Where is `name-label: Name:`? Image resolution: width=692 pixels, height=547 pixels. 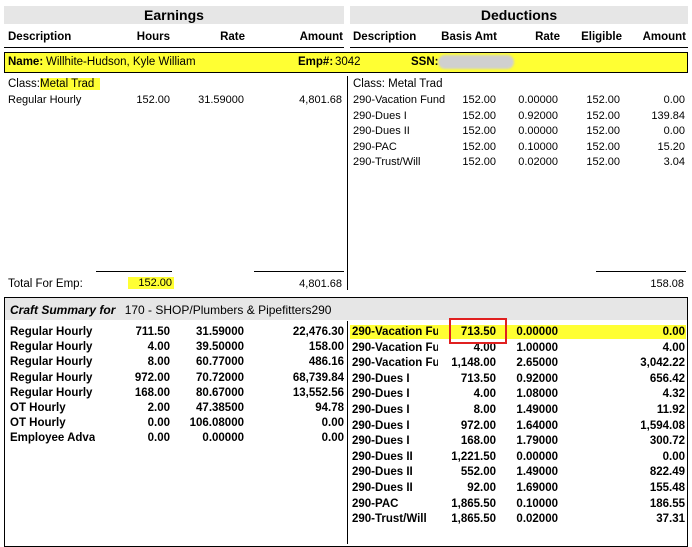 name-label: Name: is located at coordinates (26, 62).